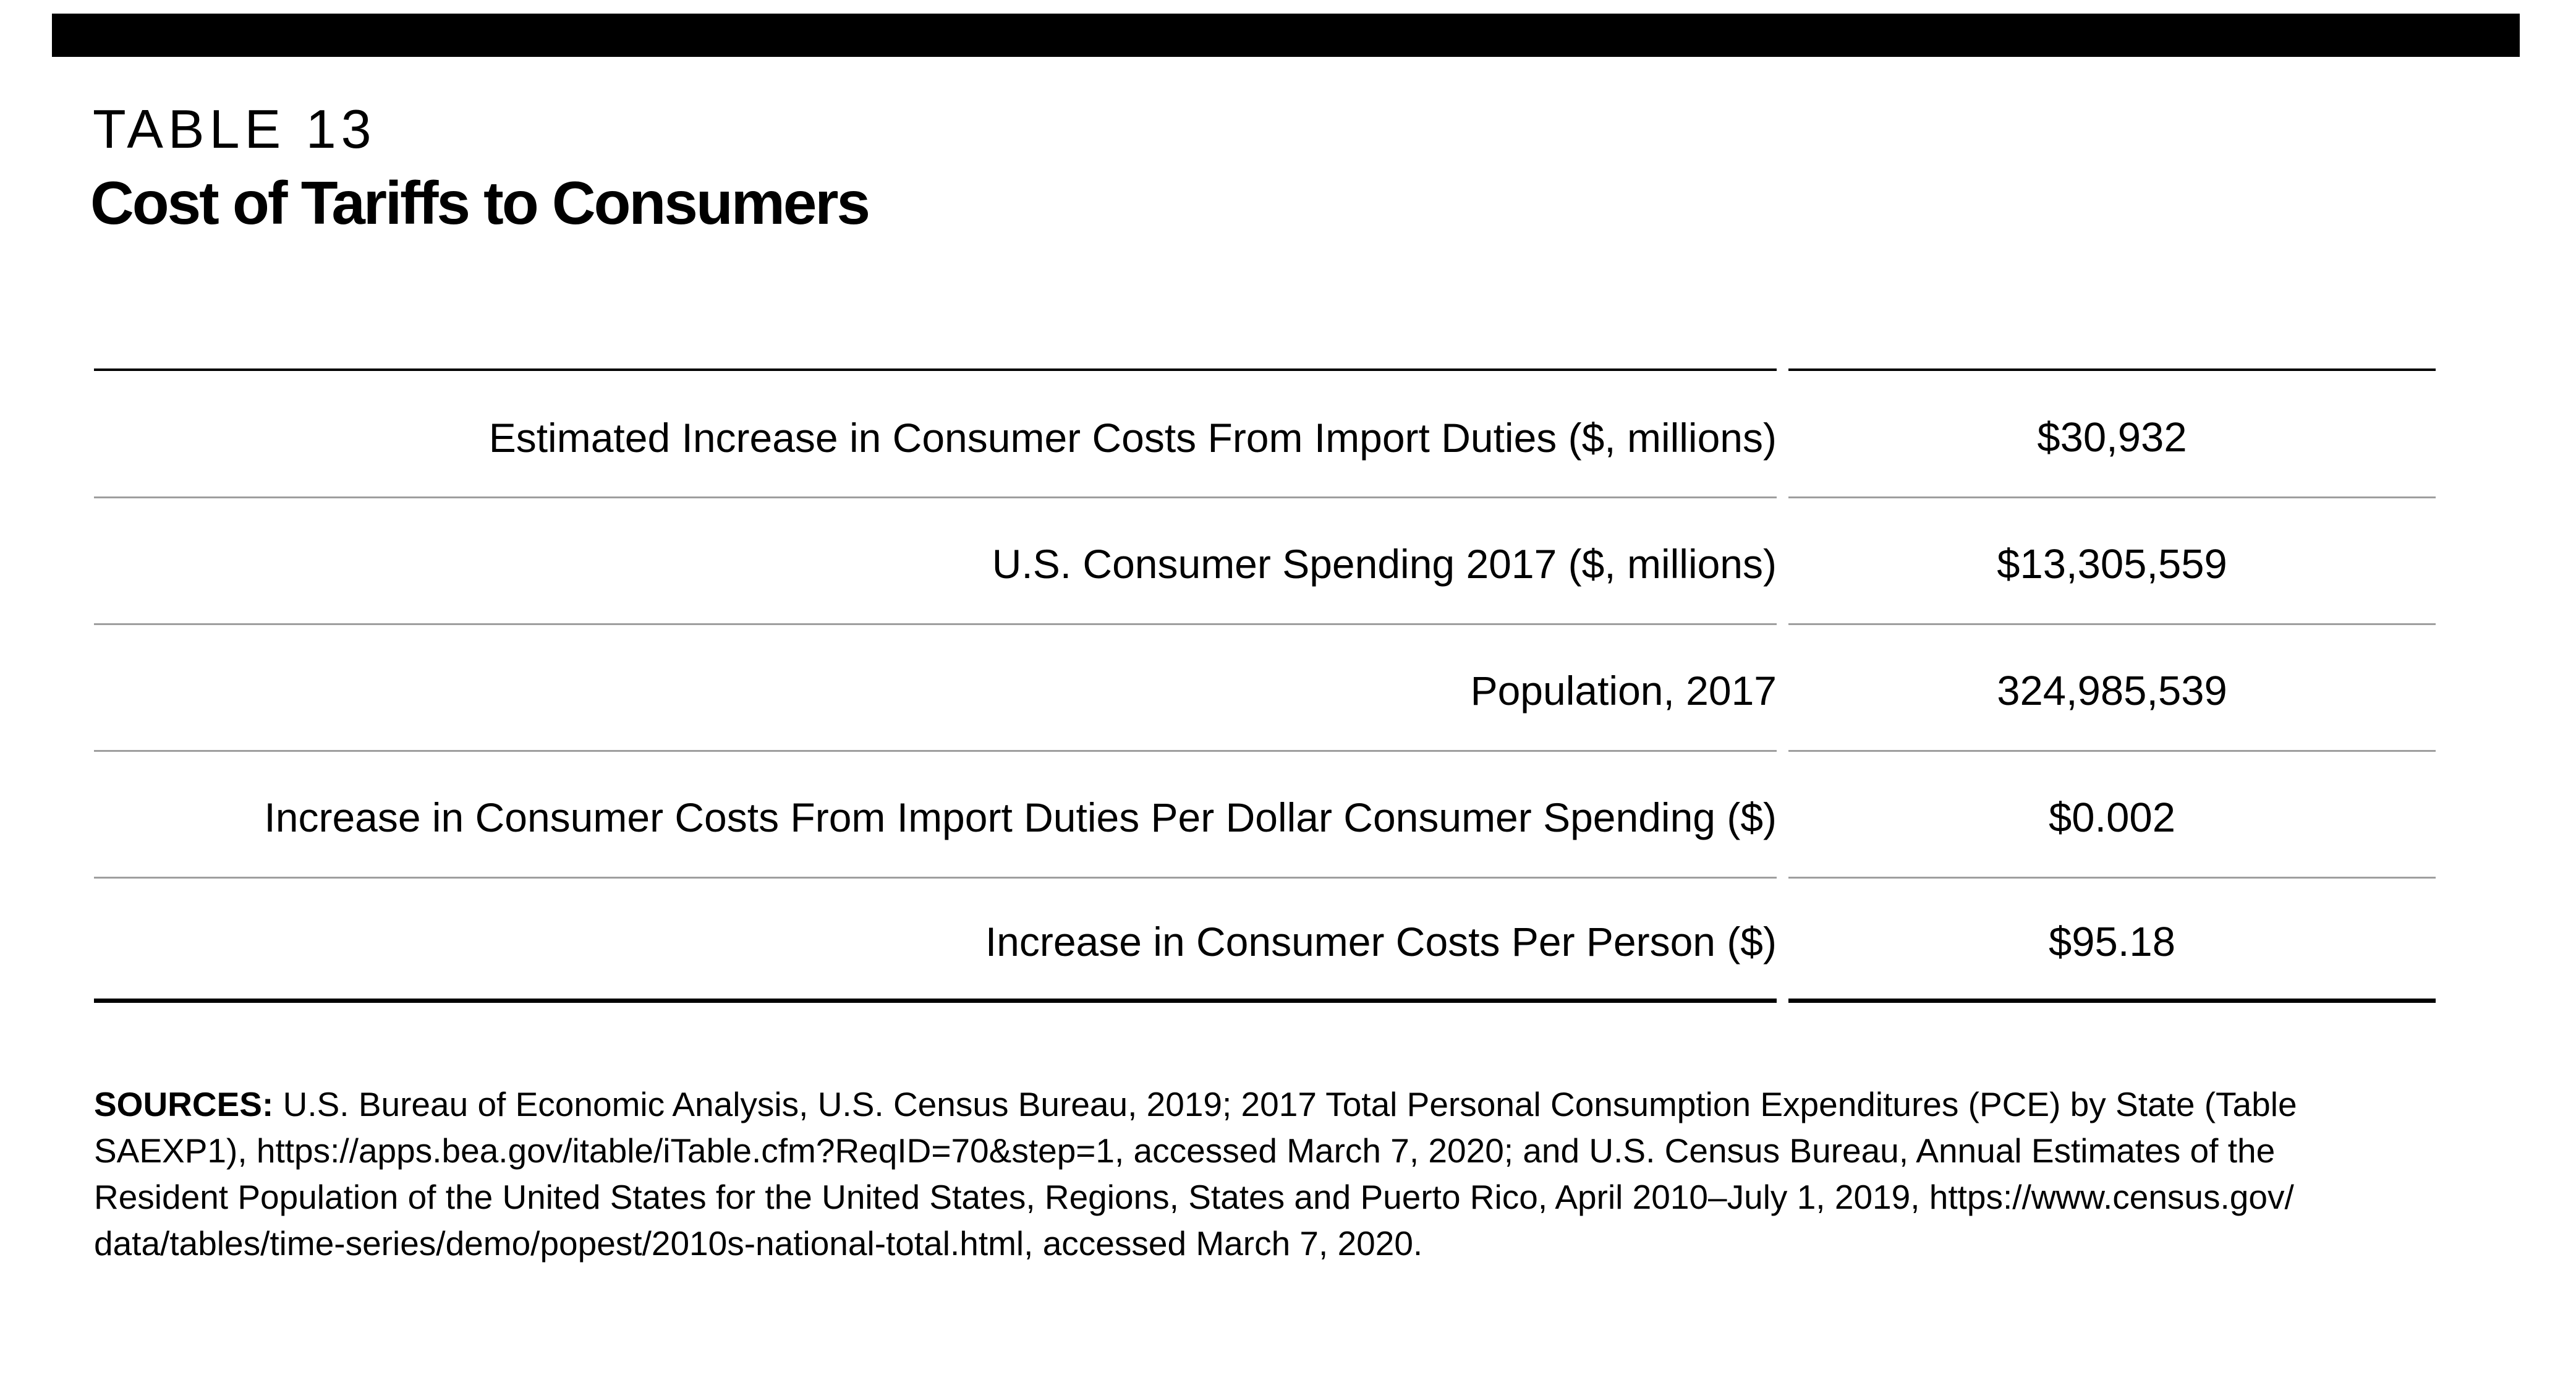 The width and height of the screenshot is (2576, 1380). Describe the element at coordinates (935, 751) in the screenshot. I see `row-divider-3-left` at that location.